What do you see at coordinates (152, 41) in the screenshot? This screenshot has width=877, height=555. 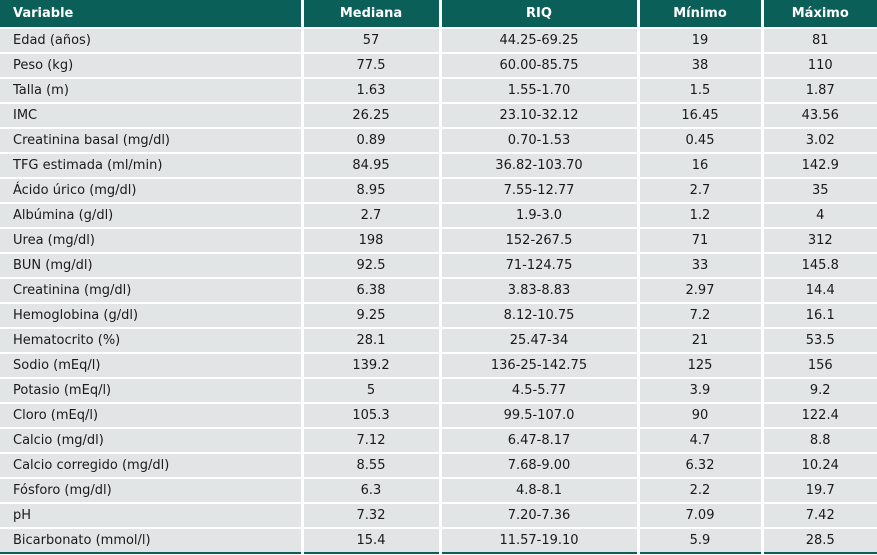 I see `variable-cell: Edad (años)` at bounding box center [152, 41].